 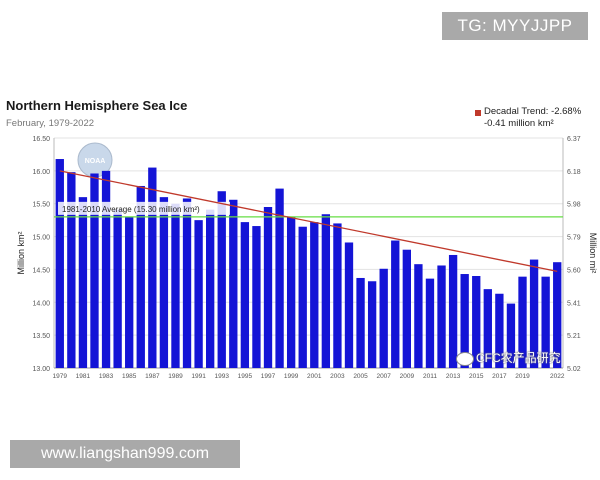 I want to click on bar-2013, so click(x=453, y=311).